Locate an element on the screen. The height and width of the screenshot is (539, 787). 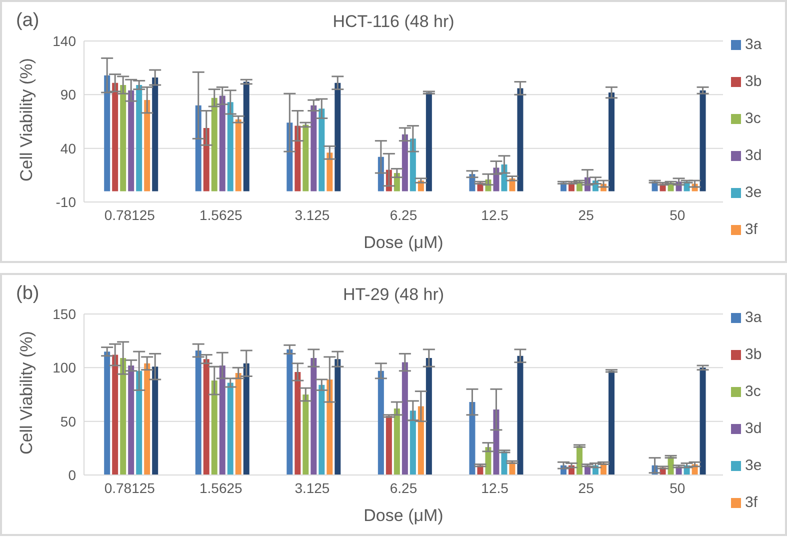
chart-title: HCT-116 (48 hr) is located at coordinates (393, 21).